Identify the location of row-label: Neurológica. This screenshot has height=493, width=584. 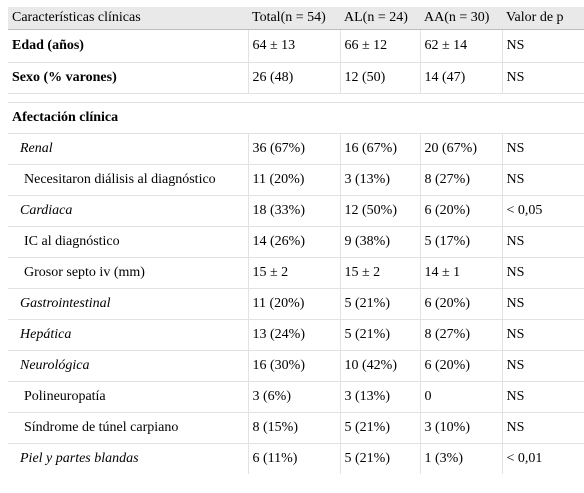
(128, 366).